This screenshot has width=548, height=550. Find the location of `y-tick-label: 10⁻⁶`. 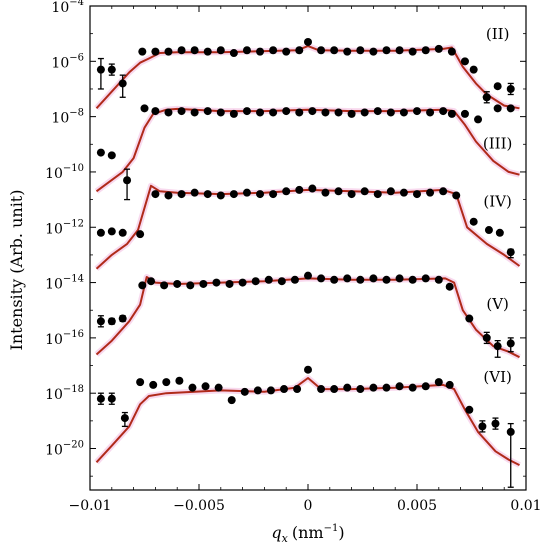

y-tick-label: 10⁻⁶ is located at coordinates (67, 61).